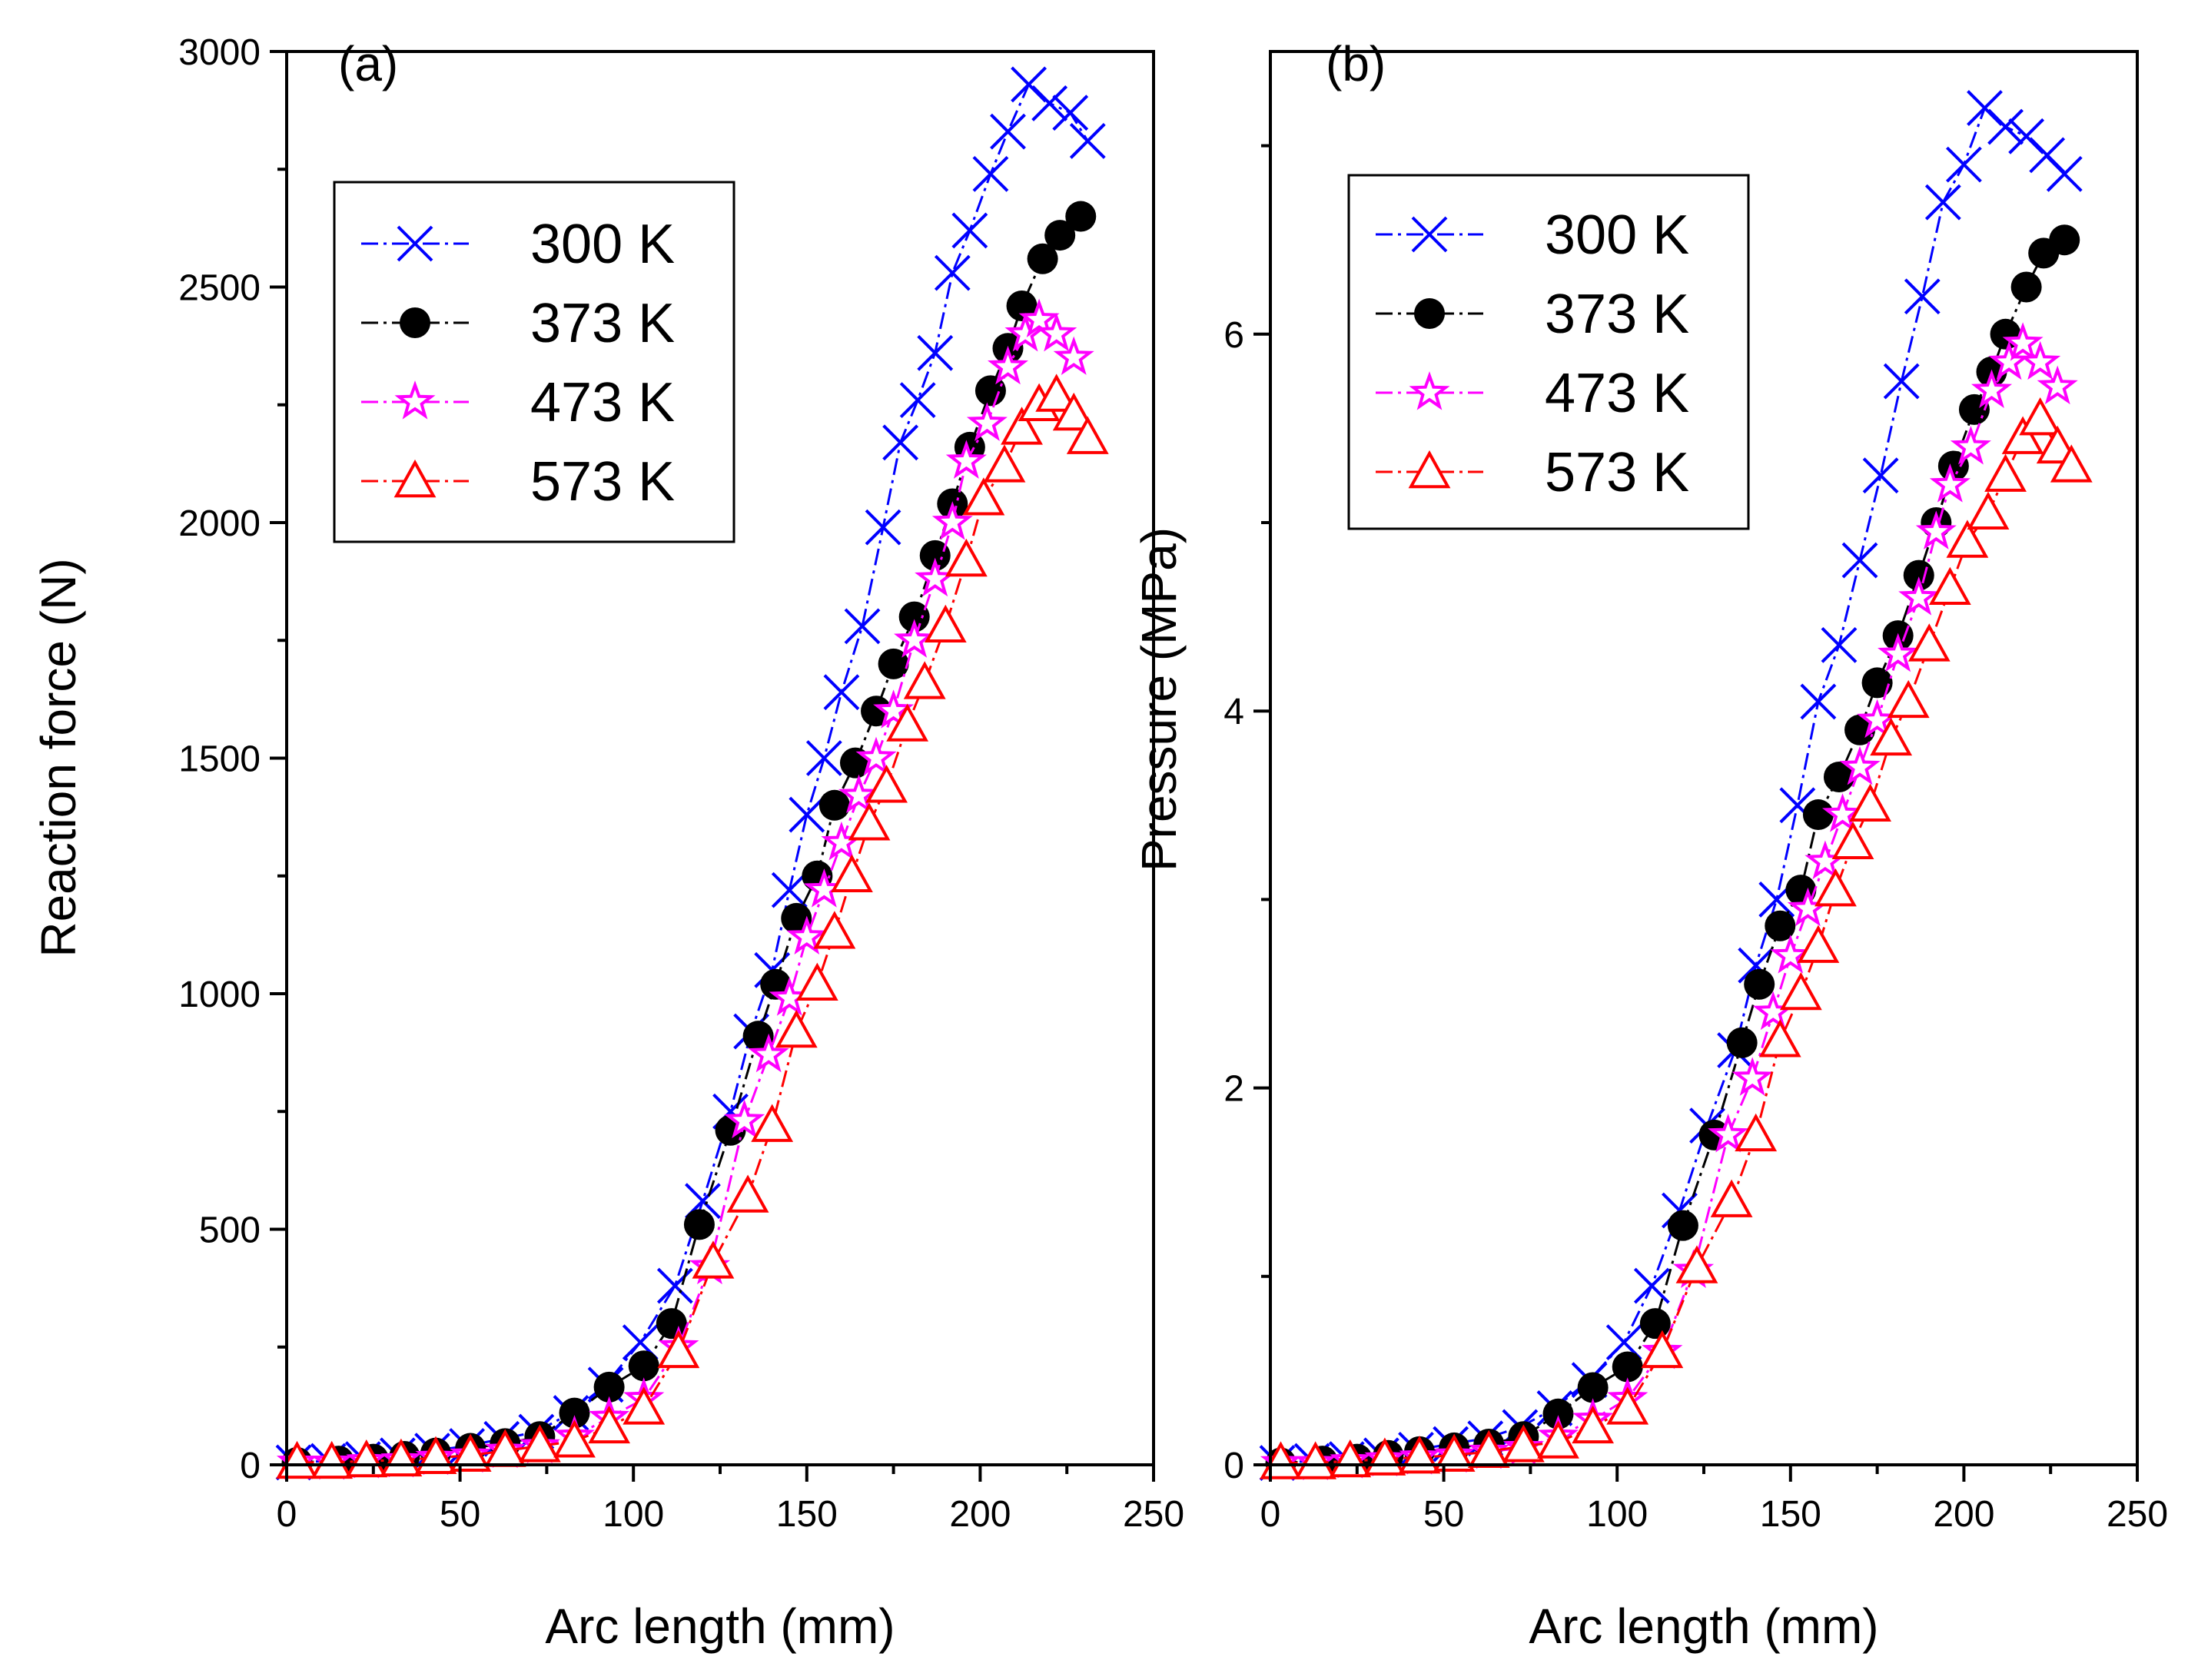  What do you see at coordinates (1356, 64) in the screenshot?
I see `panel-b-label: (b)` at bounding box center [1356, 64].